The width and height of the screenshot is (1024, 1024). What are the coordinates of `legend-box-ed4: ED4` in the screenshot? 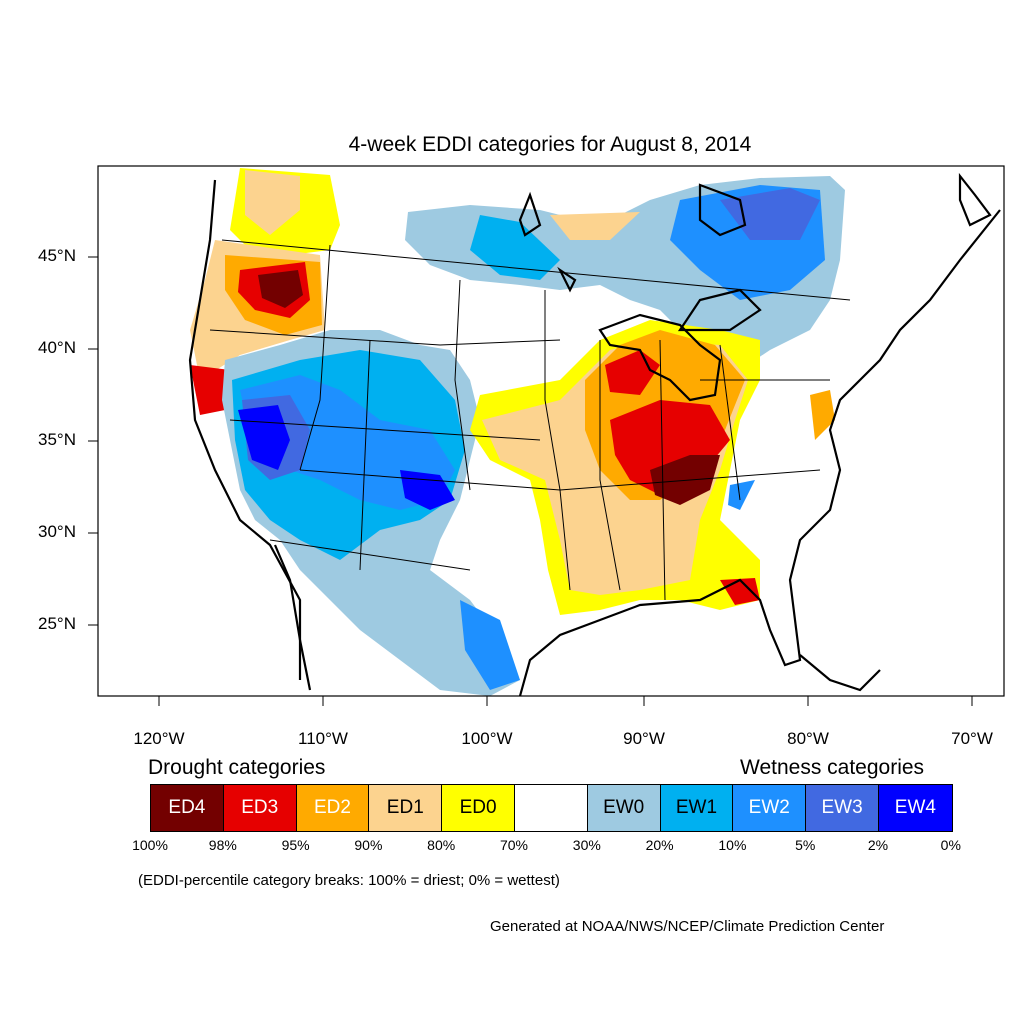 It's located at (187, 808).